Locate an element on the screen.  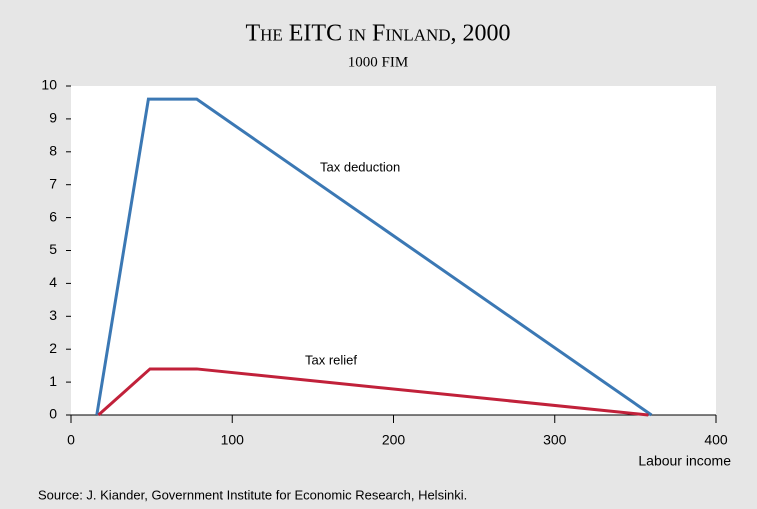
y-tick-label: 1 is located at coordinates (53, 381).